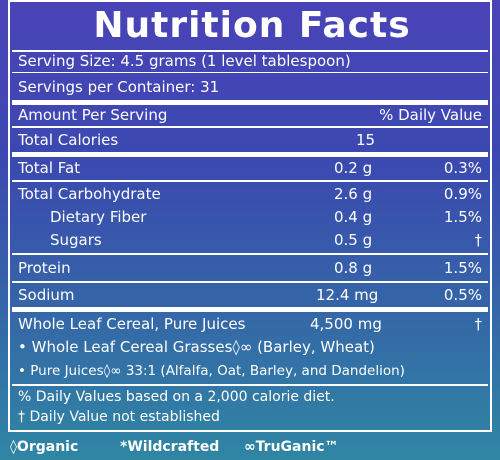 This screenshot has height=460, width=500. Describe the element at coordinates (353, 217) in the screenshot. I see `row-amount-dietary-fiber: 0.4 g` at that location.